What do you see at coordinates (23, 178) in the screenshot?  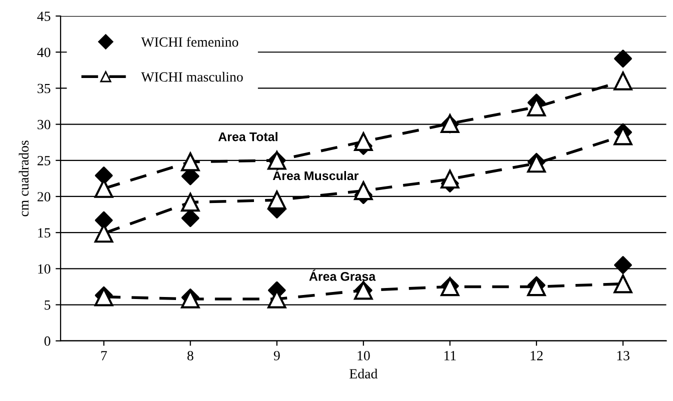 I see `y-axis-title: cm cuadrados` at bounding box center [23, 178].